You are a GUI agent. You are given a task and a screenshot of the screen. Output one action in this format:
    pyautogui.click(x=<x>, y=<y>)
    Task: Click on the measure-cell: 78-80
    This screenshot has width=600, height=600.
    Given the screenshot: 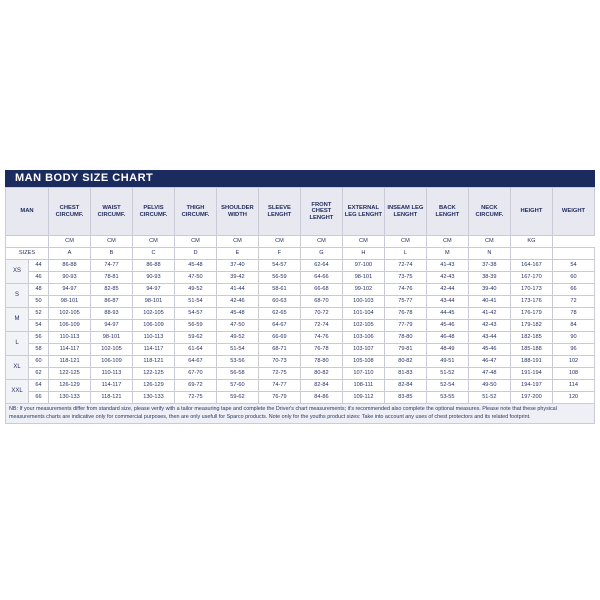 What is the action you would take?
    pyautogui.click(x=405, y=337)
    